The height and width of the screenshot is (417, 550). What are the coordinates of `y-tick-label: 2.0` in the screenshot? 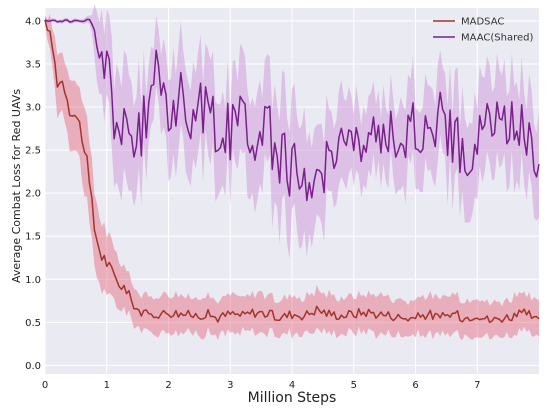 It's located at (33, 194).